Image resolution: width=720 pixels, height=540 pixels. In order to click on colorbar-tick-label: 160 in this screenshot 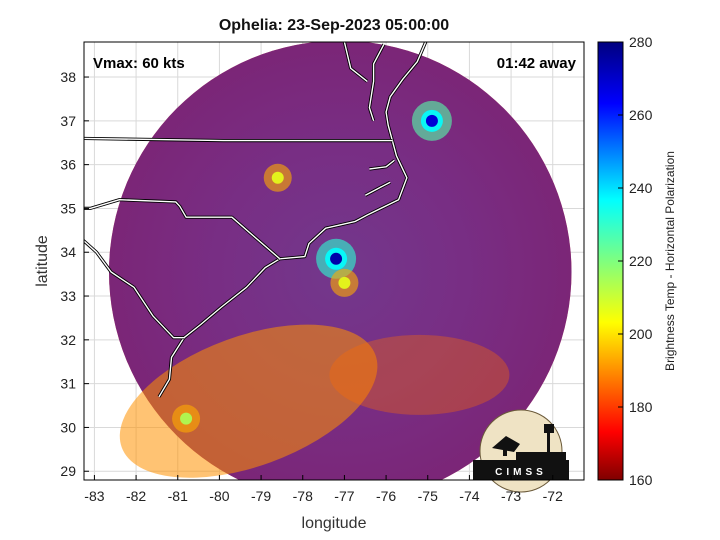, I will do `click(641, 480)`.